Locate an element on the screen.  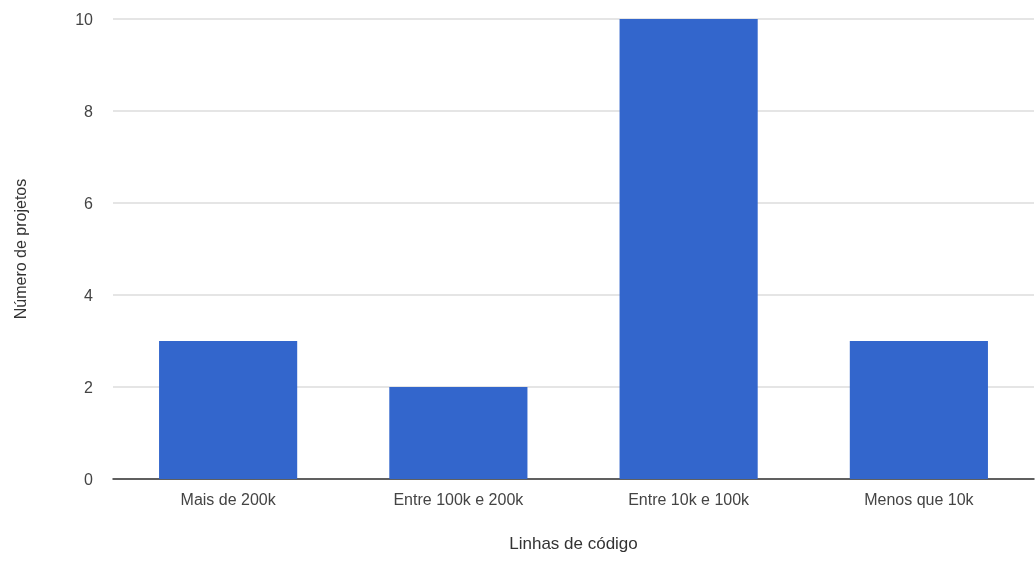
x-tick-label: Menos que 10k is located at coordinates (919, 499).